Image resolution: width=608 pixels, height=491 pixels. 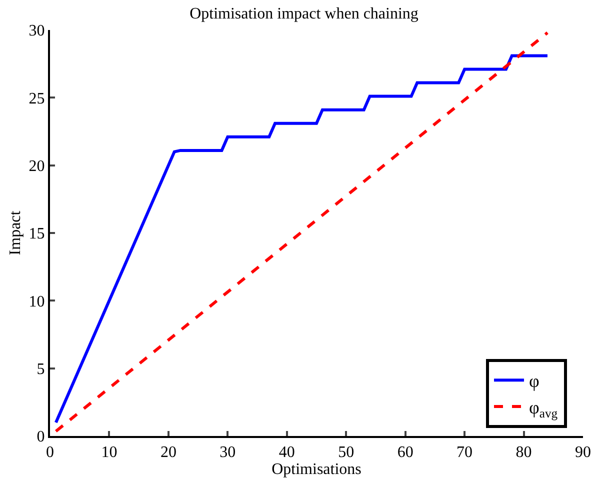 What do you see at coordinates (36, 99) in the screenshot?
I see `y-tick-label: 25` at bounding box center [36, 99].